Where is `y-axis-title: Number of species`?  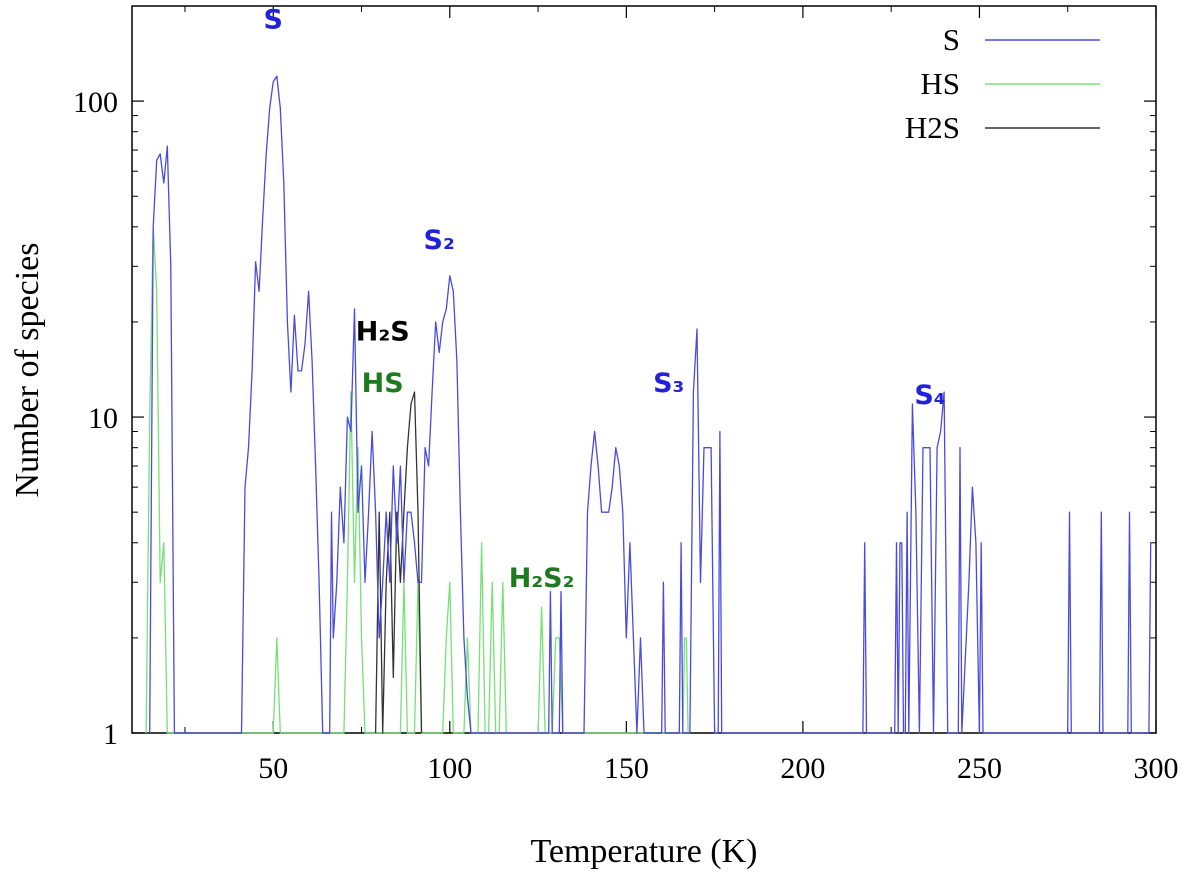 y-axis-title: Number of species is located at coordinates (27, 370).